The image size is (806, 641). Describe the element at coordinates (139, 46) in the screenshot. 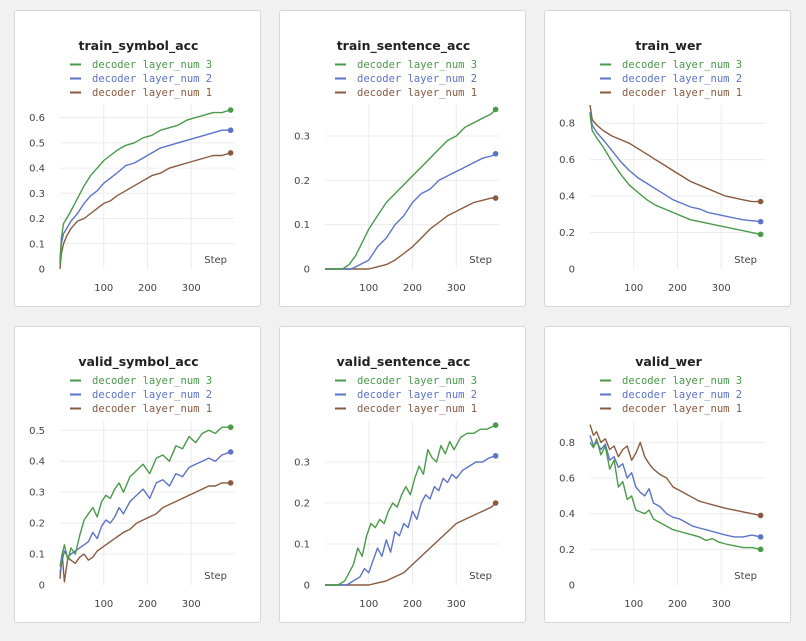

I see `chart-title: train_symbol_acc` at that location.